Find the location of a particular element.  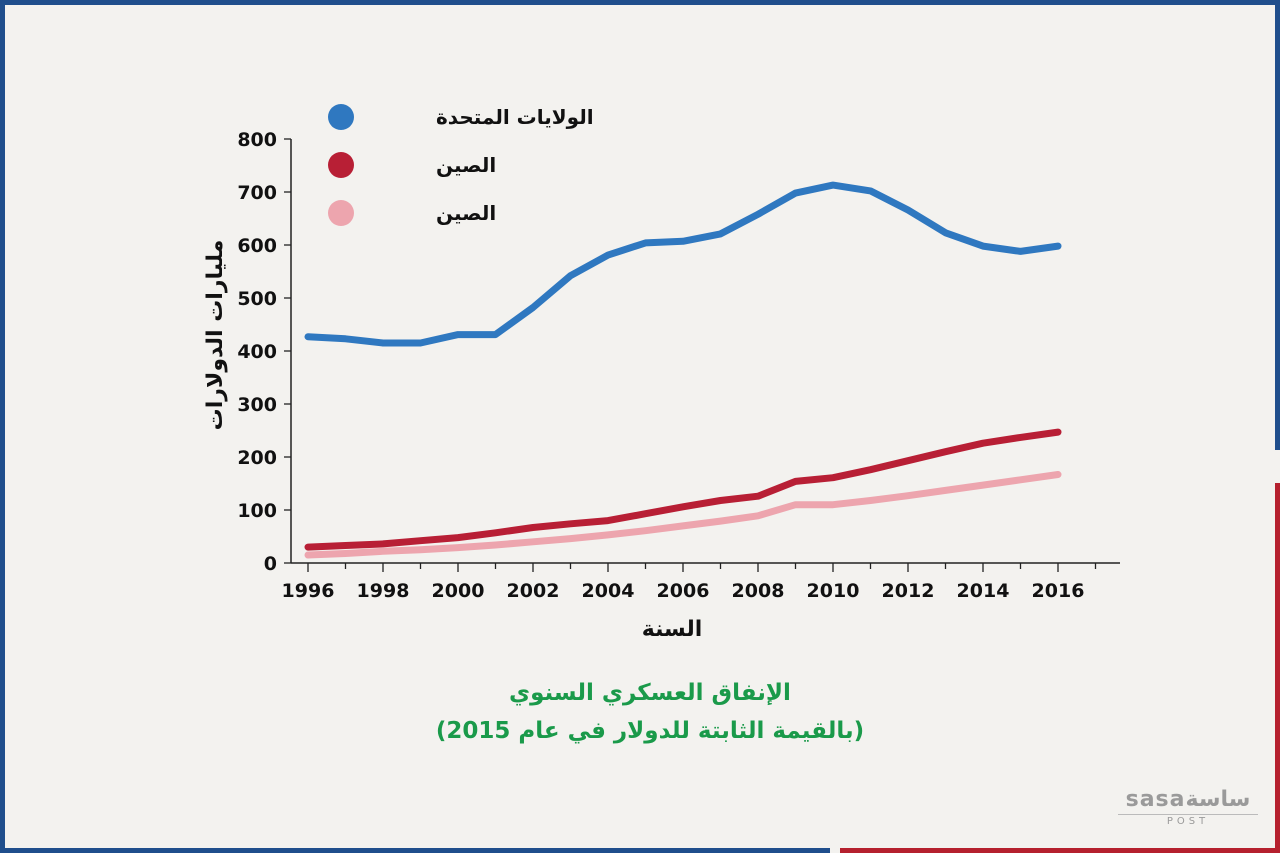

y-tick-label: 100 is located at coordinates (257, 511).